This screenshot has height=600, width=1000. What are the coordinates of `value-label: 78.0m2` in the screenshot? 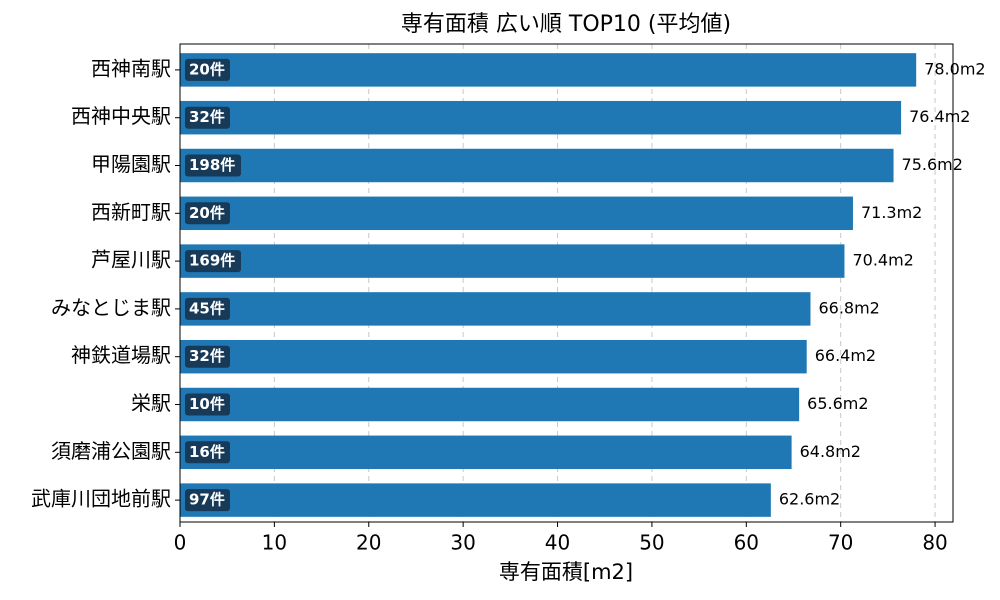 It's located at (954, 68).